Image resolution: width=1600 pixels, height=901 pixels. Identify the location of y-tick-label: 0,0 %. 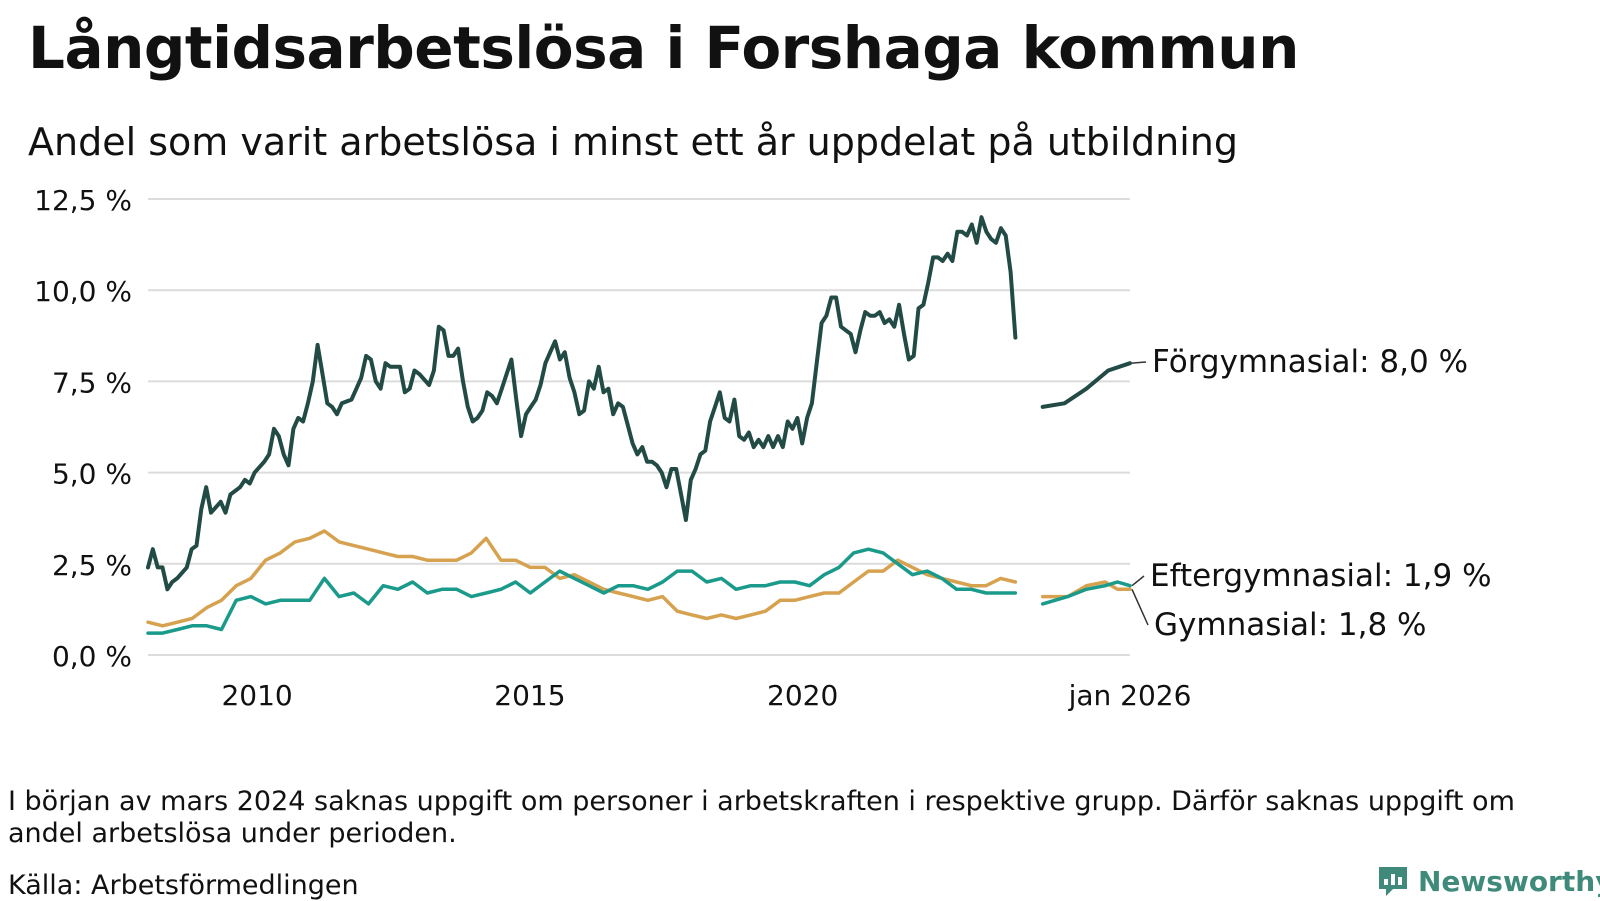
(92, 656).